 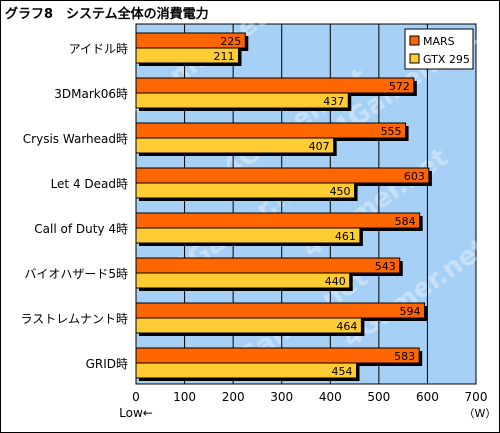 What do you see at coordinates (223, 56) in the screenshot?
I see `data-label: 211` at bounding box center [223, 56].